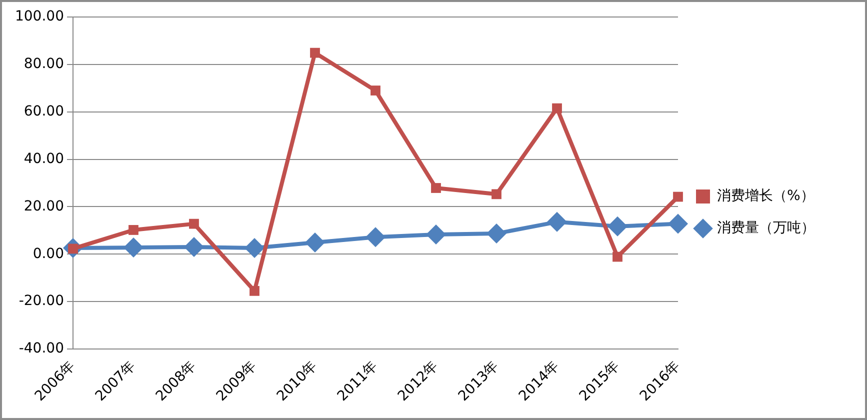 The width and height of the screenshot is (867, 420). I want to click on y-tick-label: -40.00, so click(41, 348).